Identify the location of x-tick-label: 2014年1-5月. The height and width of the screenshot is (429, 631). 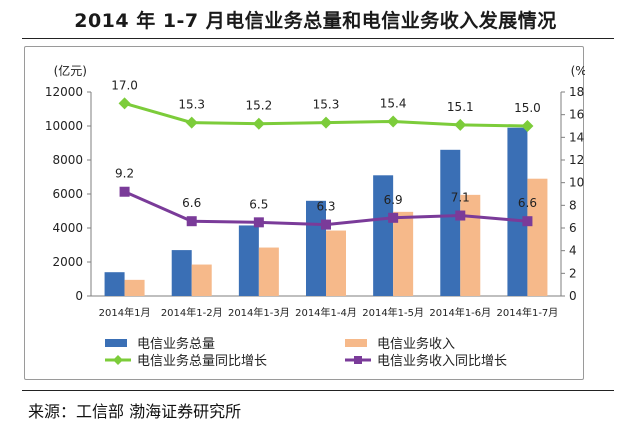
(393, 312).